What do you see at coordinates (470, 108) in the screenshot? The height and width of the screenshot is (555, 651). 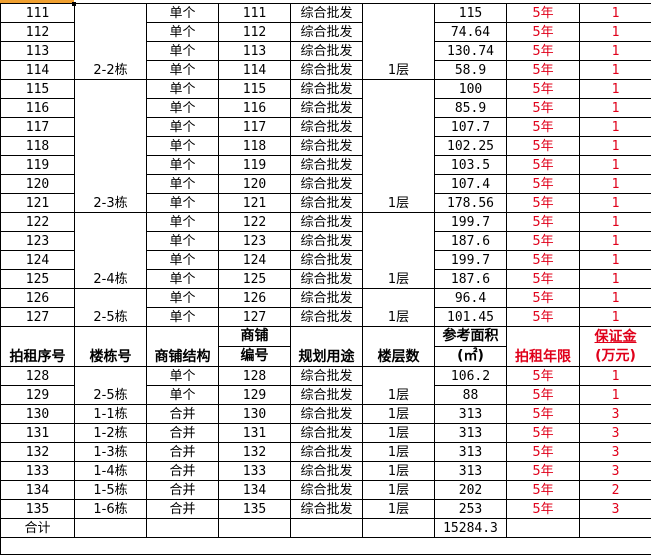 I see `cell-area: 85.9` at bounding box center [470, 108].